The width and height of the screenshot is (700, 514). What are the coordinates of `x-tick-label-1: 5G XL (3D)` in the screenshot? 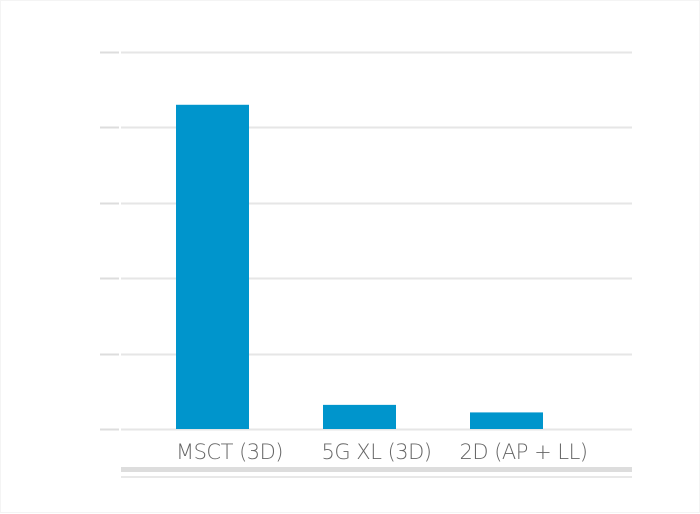 It's located at (377, 452).